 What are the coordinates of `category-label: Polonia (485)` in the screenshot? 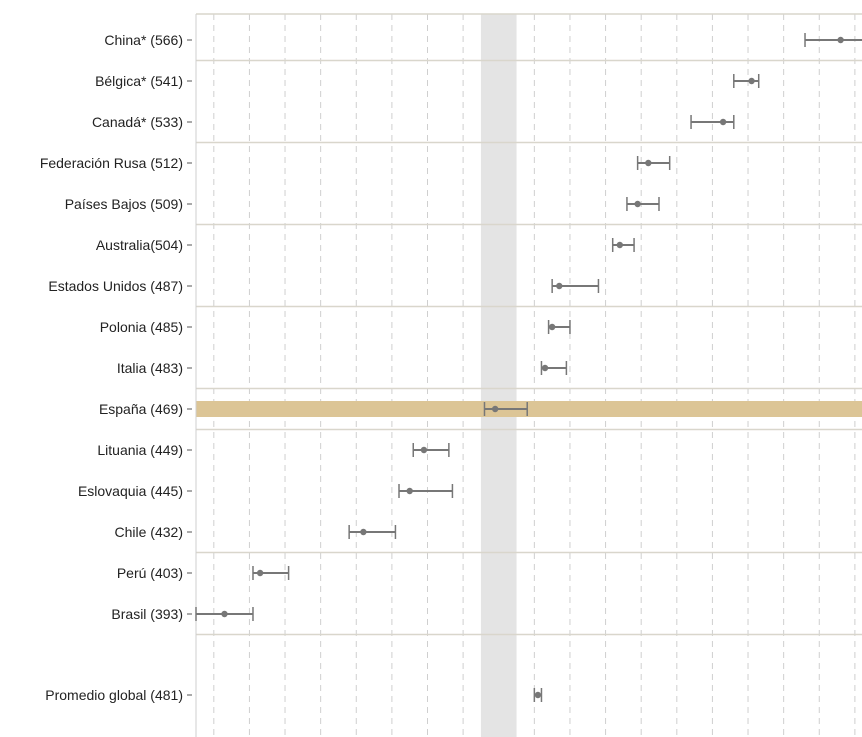 It's located at (141, 327).